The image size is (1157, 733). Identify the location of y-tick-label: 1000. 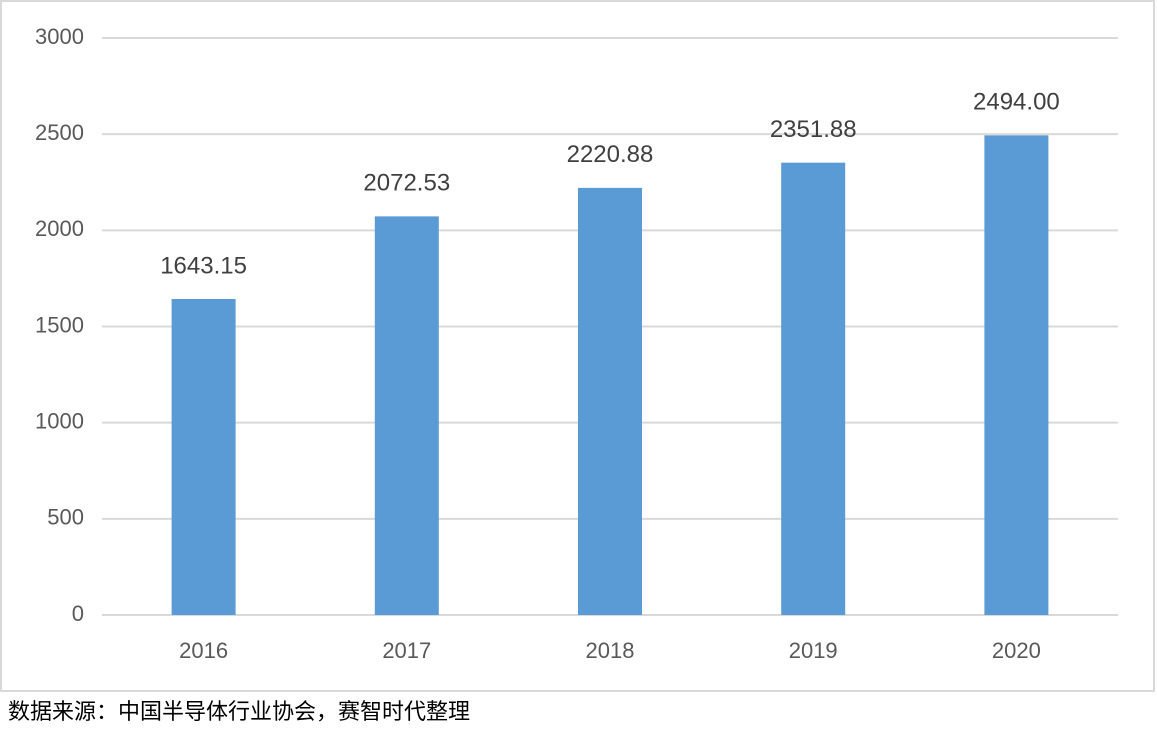
(59, 420).